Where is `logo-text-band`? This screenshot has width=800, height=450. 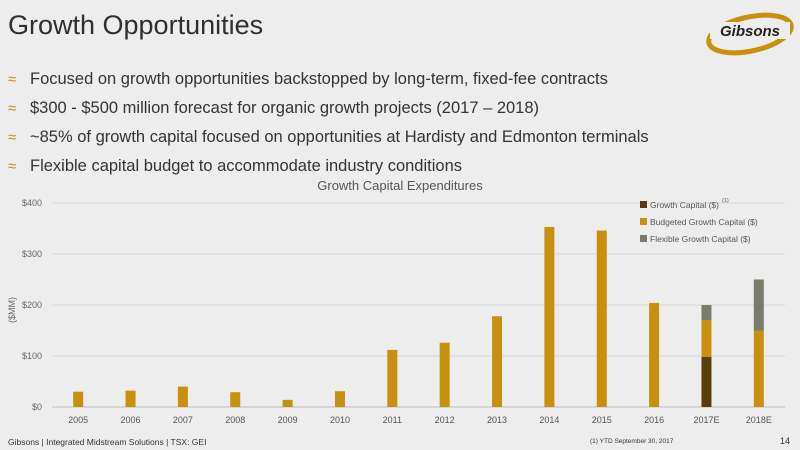 logo-text-band is located at coordinates (750, 30).